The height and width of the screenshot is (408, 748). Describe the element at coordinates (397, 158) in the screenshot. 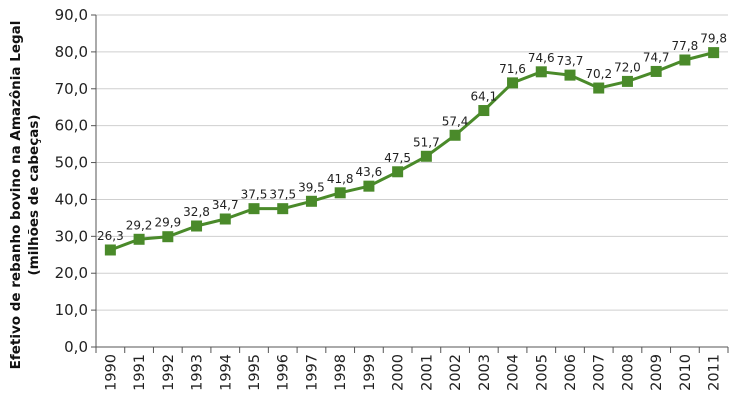

I see `data-label: 47,5` at that location.